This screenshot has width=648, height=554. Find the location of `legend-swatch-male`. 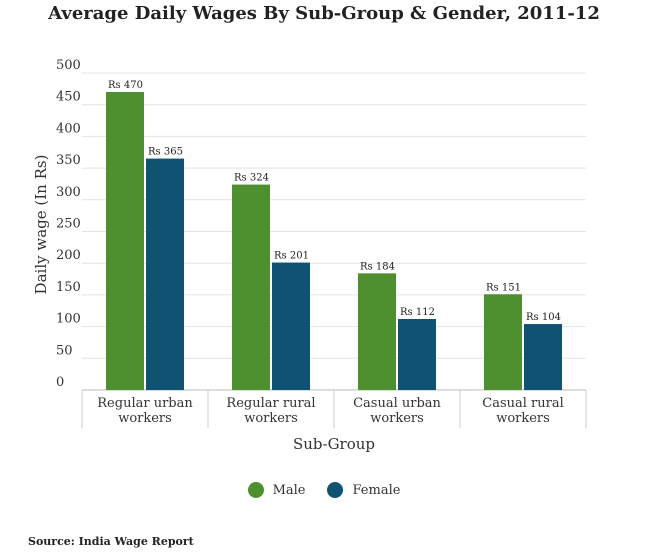

legend-swatch-male is located at coordinates (255, 490).